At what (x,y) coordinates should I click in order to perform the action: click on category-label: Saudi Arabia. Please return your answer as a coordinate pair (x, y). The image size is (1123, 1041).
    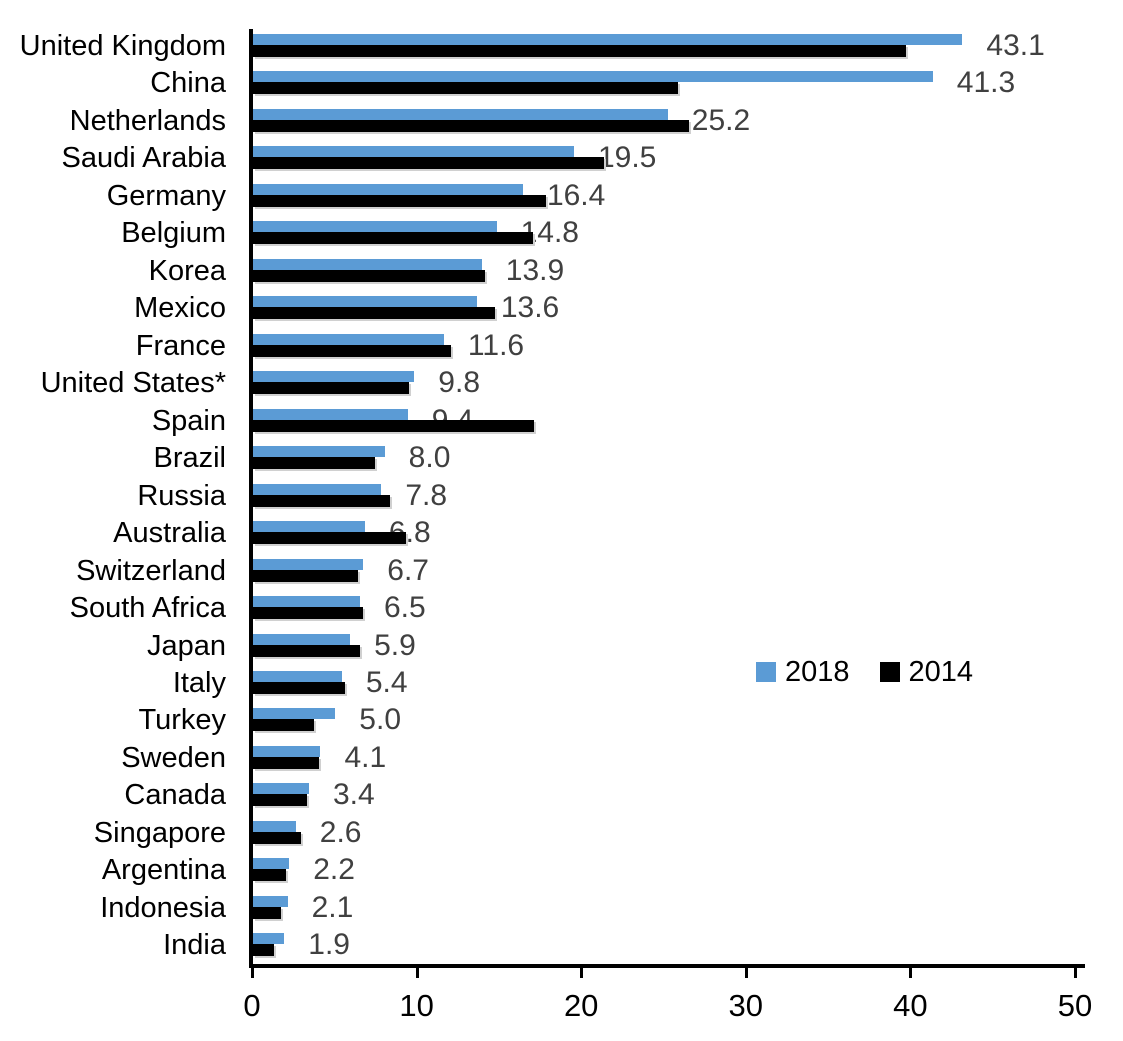
    Looking at the image, I should click on (143, 158).